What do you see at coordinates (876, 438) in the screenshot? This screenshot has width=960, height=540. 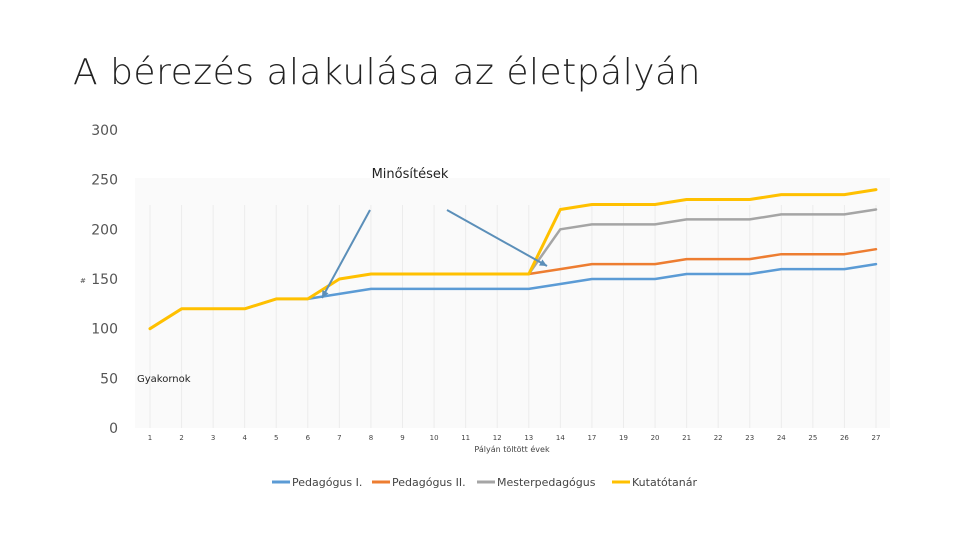 I see `x-tick-label: 27` at bounding box center [876, 438].